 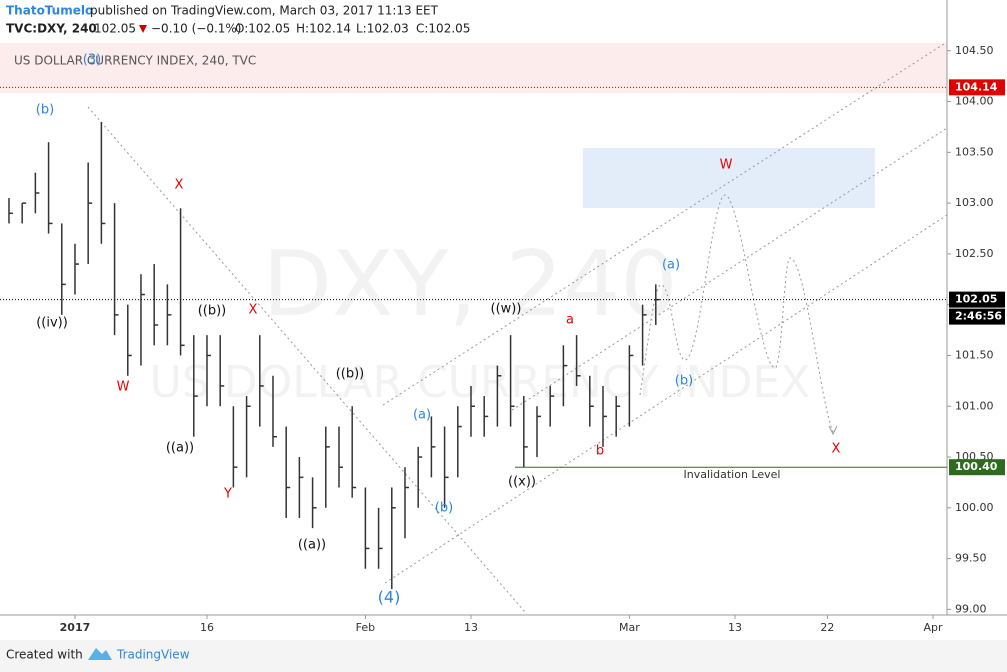 What do you see at coordinates (75, 627) in the screenshot?
I see `x-tick-label: 2017` at bounding box center [75, 627].